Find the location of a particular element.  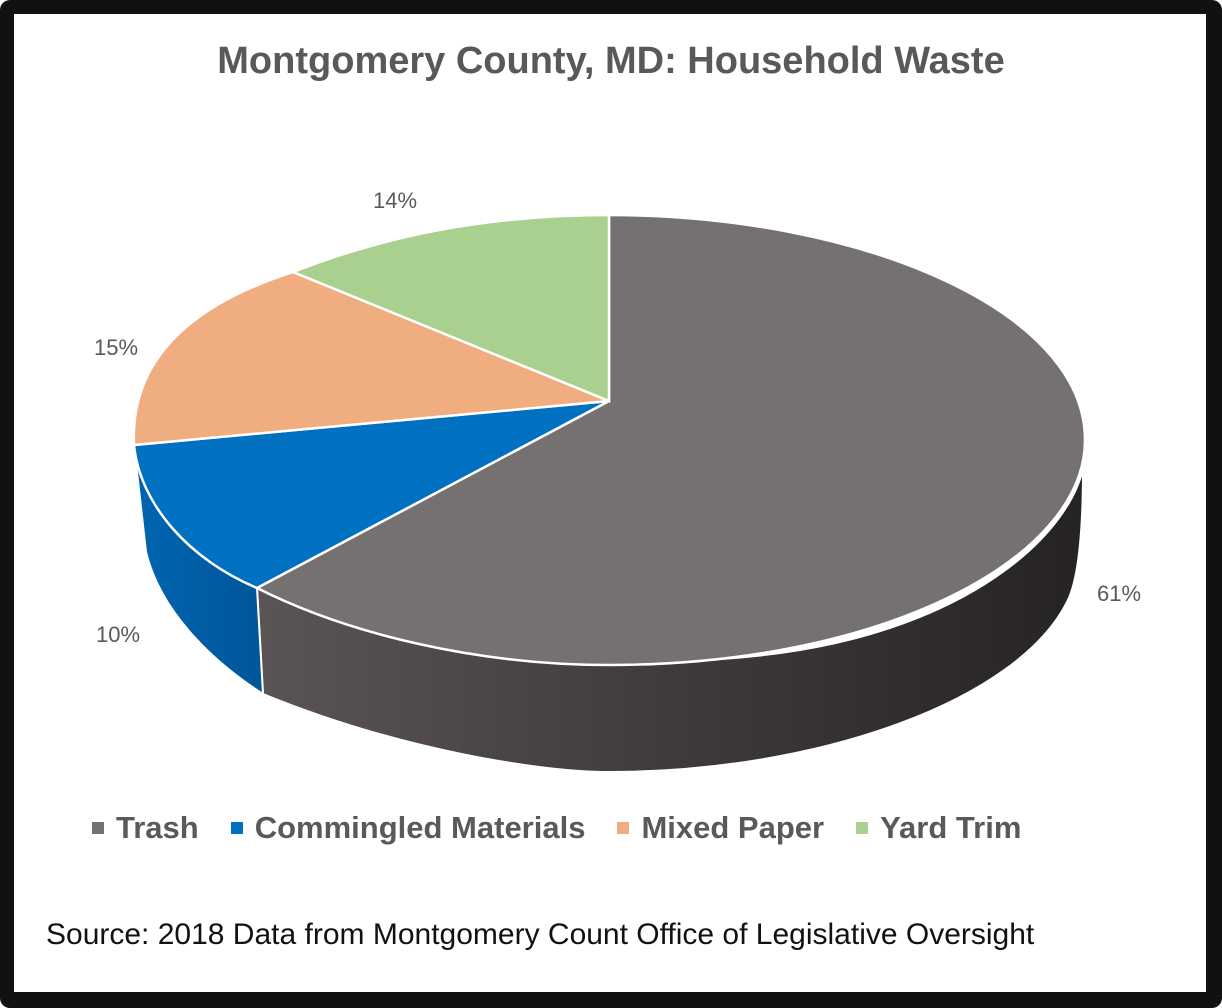

slice-paper is located at coordinates (371, 358).